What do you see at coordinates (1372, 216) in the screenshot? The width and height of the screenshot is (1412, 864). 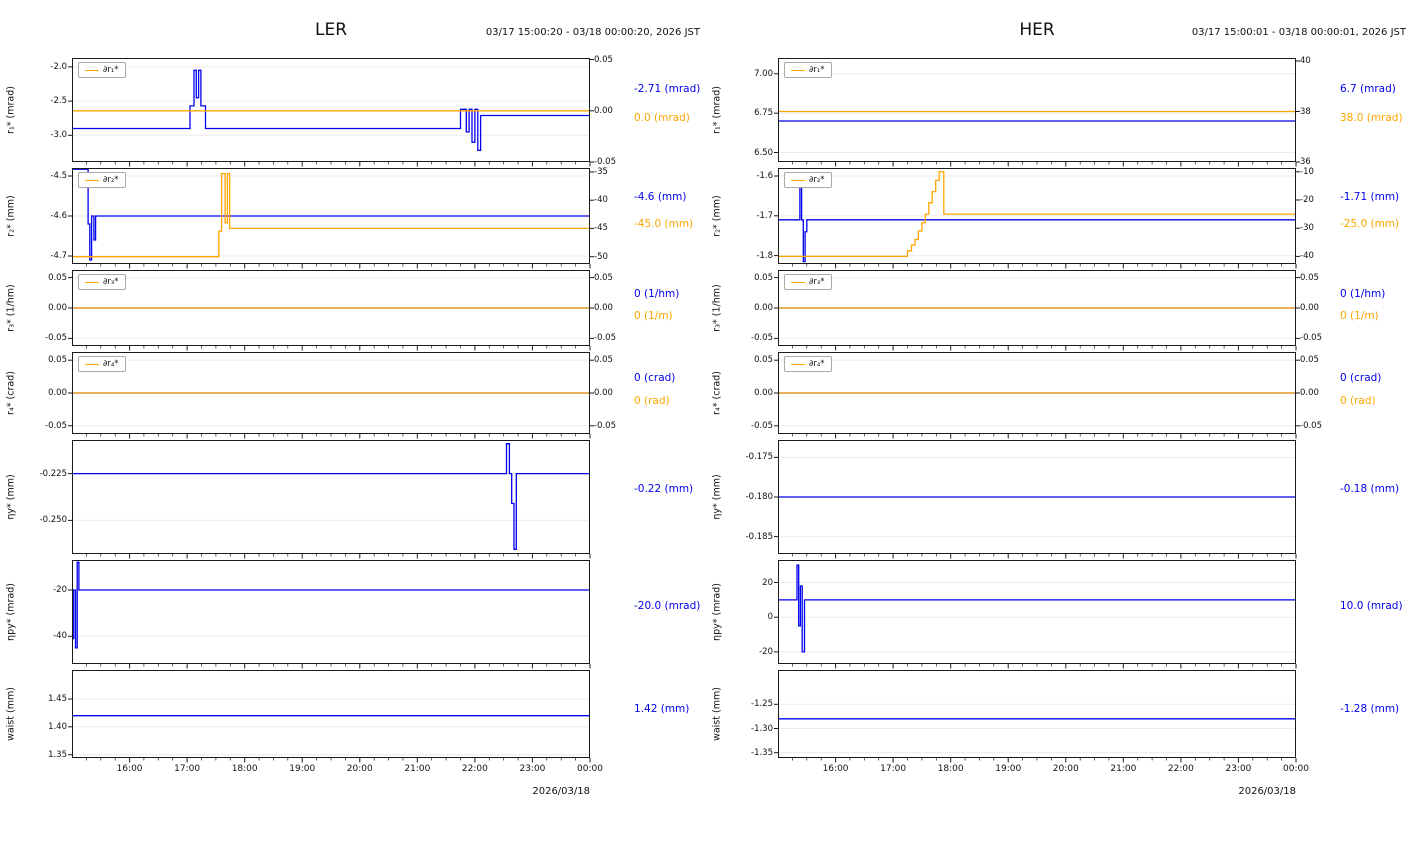 I see `readout-values: -1.71 (mm) -25.0 (mm)` at bounding box center [1372, 216].